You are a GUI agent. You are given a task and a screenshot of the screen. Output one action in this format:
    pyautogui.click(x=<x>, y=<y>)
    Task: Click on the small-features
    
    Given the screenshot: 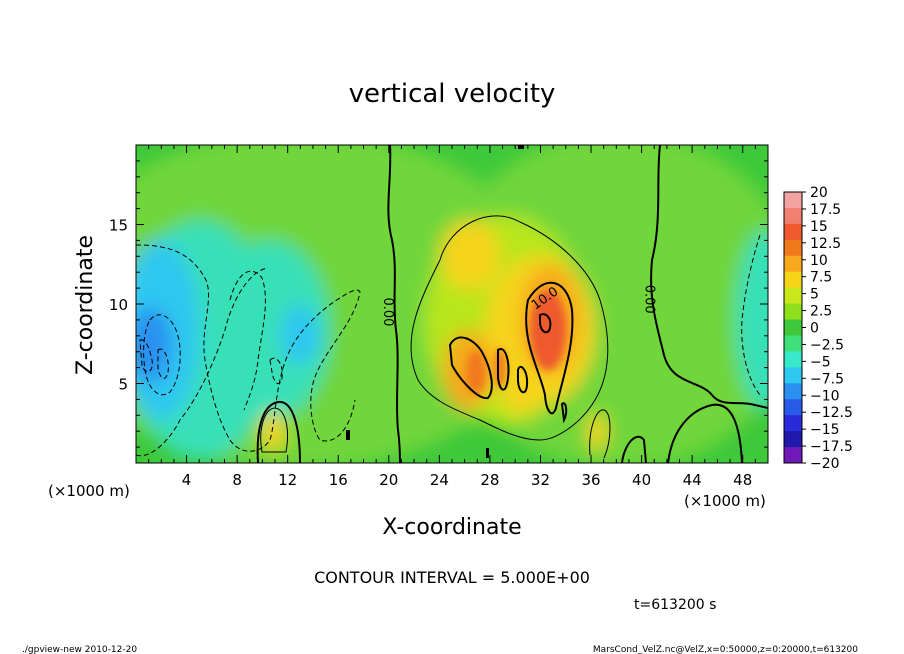 What is the action you would take?
    pyautogui.click(x=435, y=301)
    